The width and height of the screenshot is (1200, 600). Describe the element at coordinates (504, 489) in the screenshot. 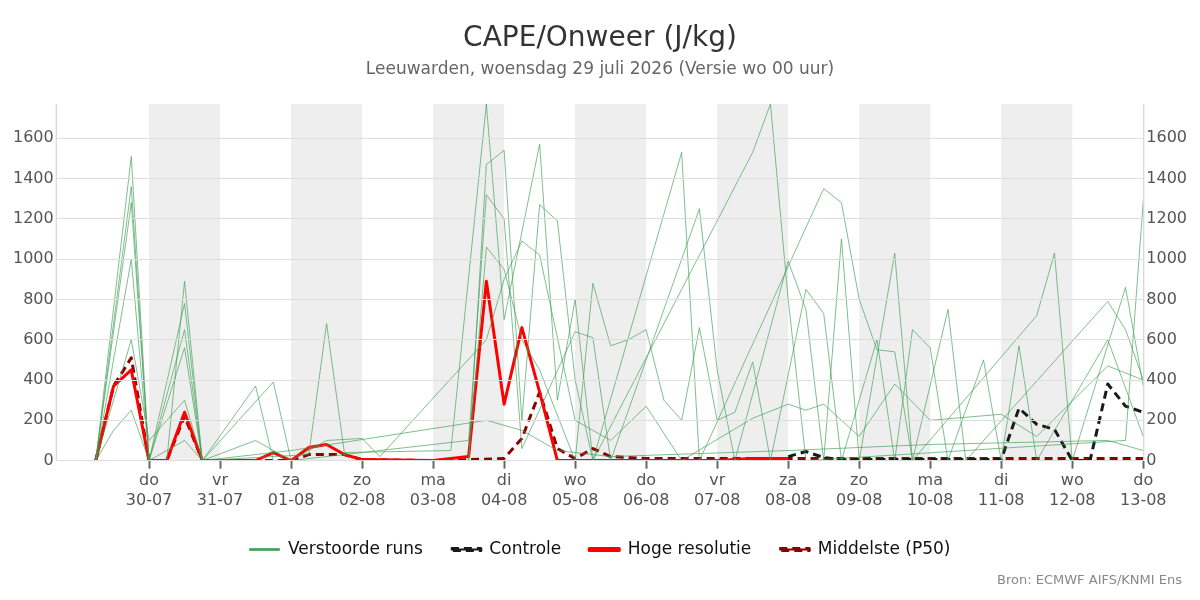

I see `x-tick-label: di 04-08` at that location.